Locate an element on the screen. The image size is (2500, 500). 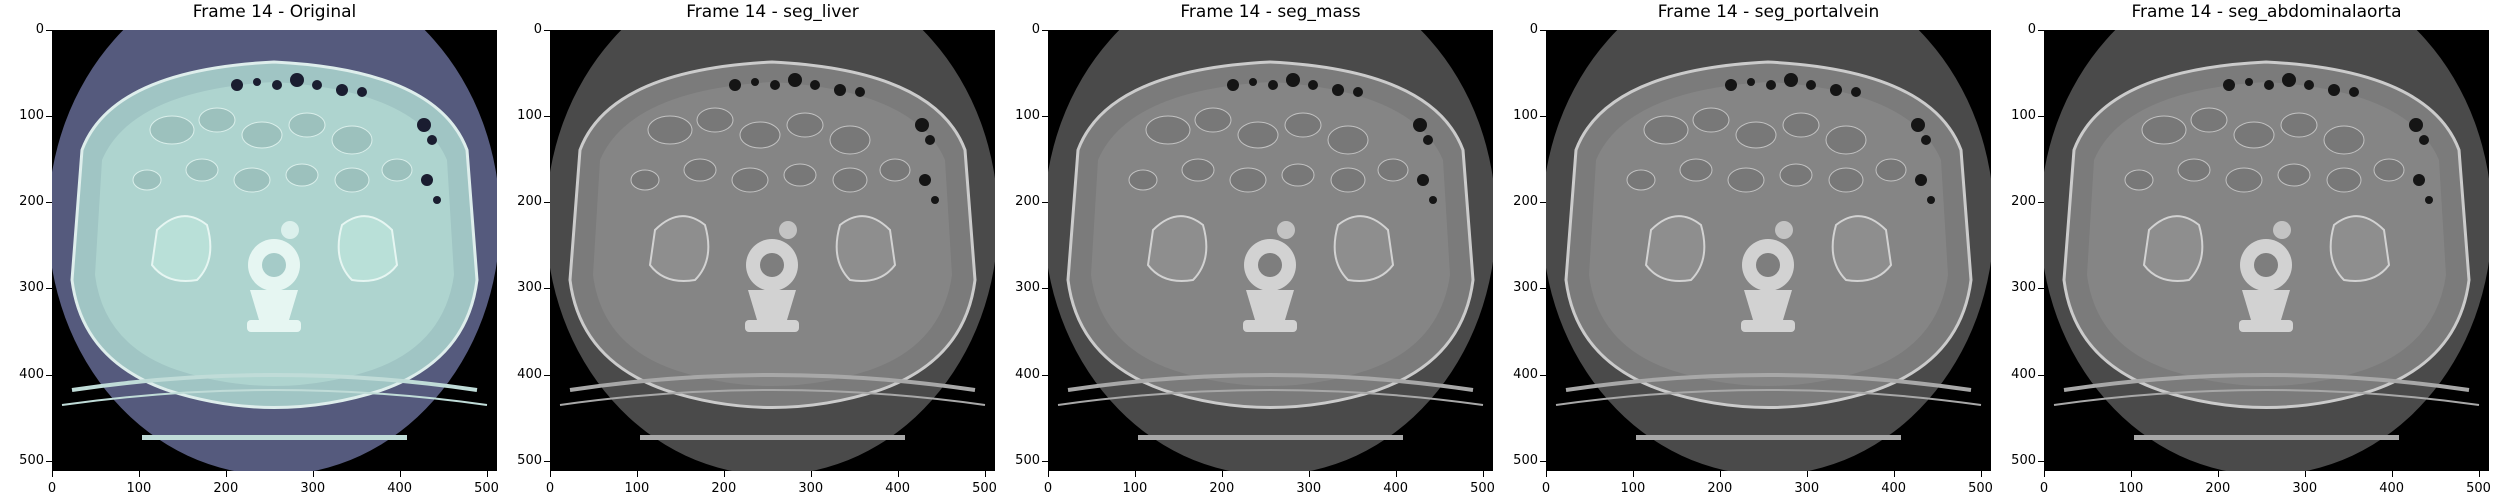
panel-title: Frame 14 - seg_liver is located at coordinates (772, 12).